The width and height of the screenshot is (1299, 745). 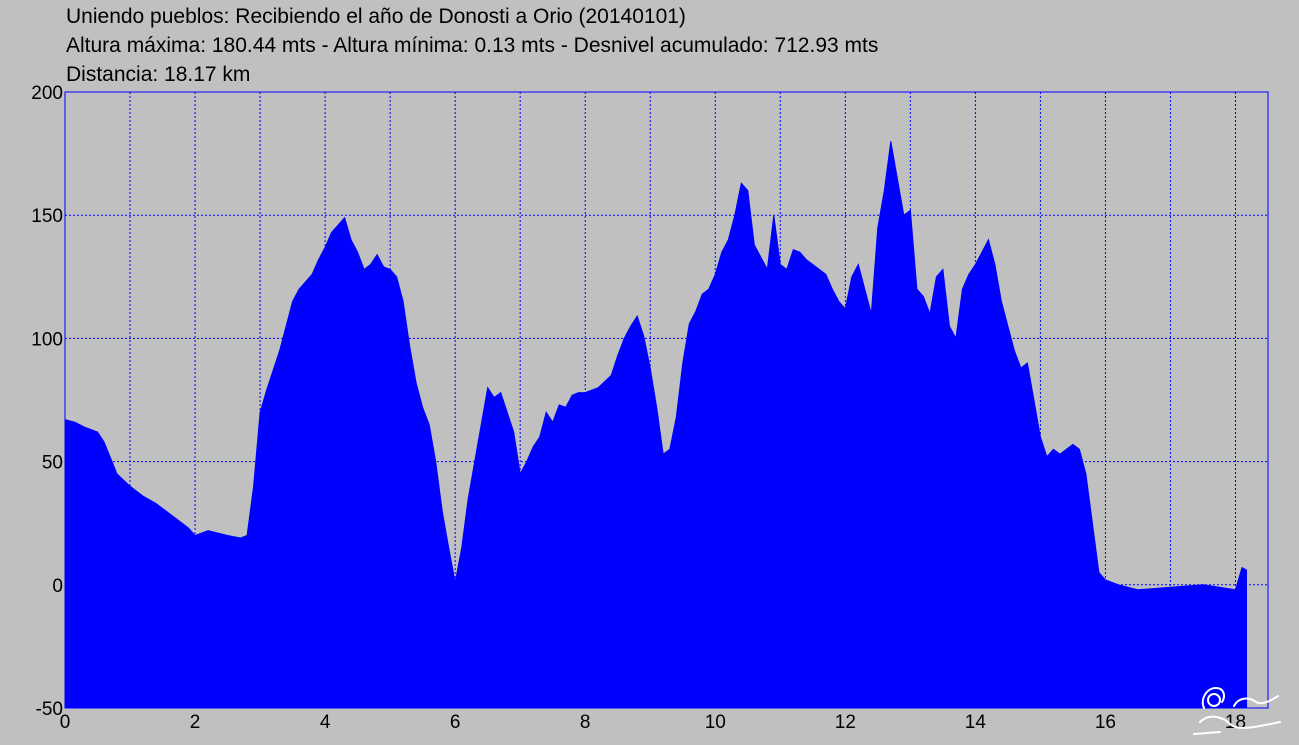 I want to click on chart-distance: Distancia: 18.17 km, so click(x=158, y=74).